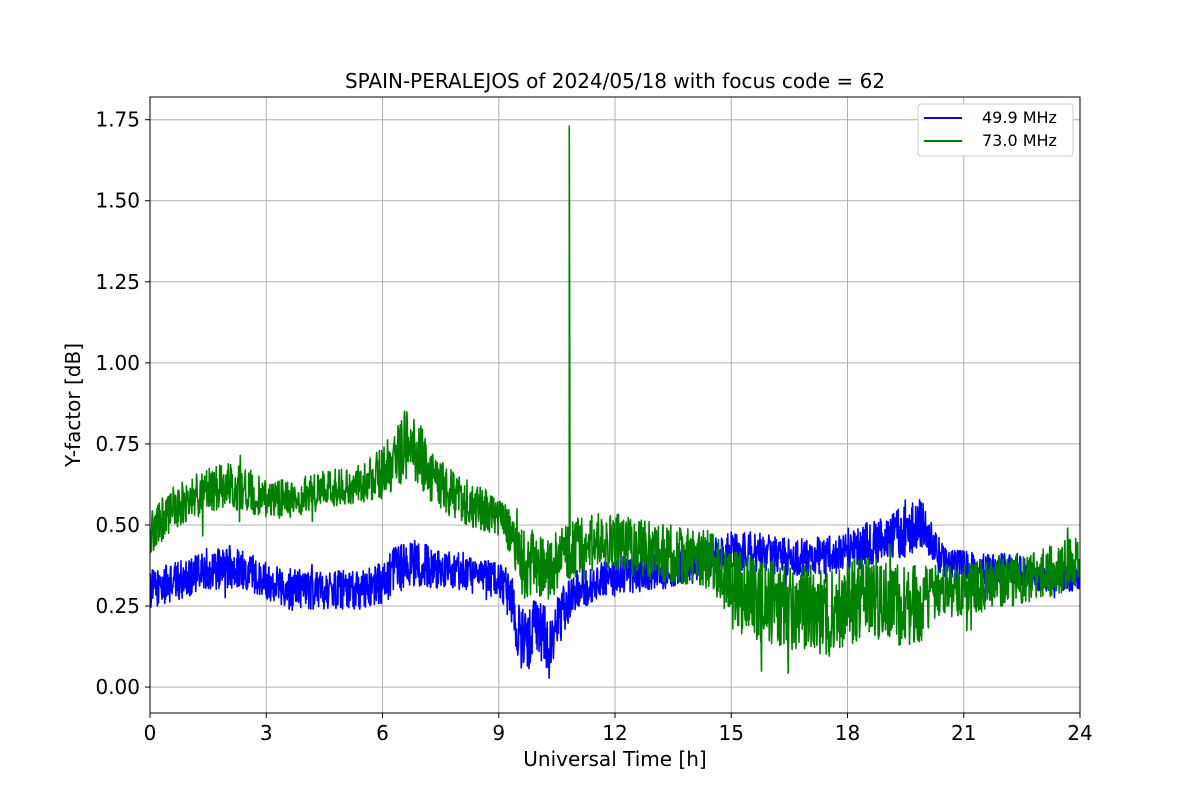 The image size is (1200, 800). I want to click on x-tick-label: 9, so click(498, 733).